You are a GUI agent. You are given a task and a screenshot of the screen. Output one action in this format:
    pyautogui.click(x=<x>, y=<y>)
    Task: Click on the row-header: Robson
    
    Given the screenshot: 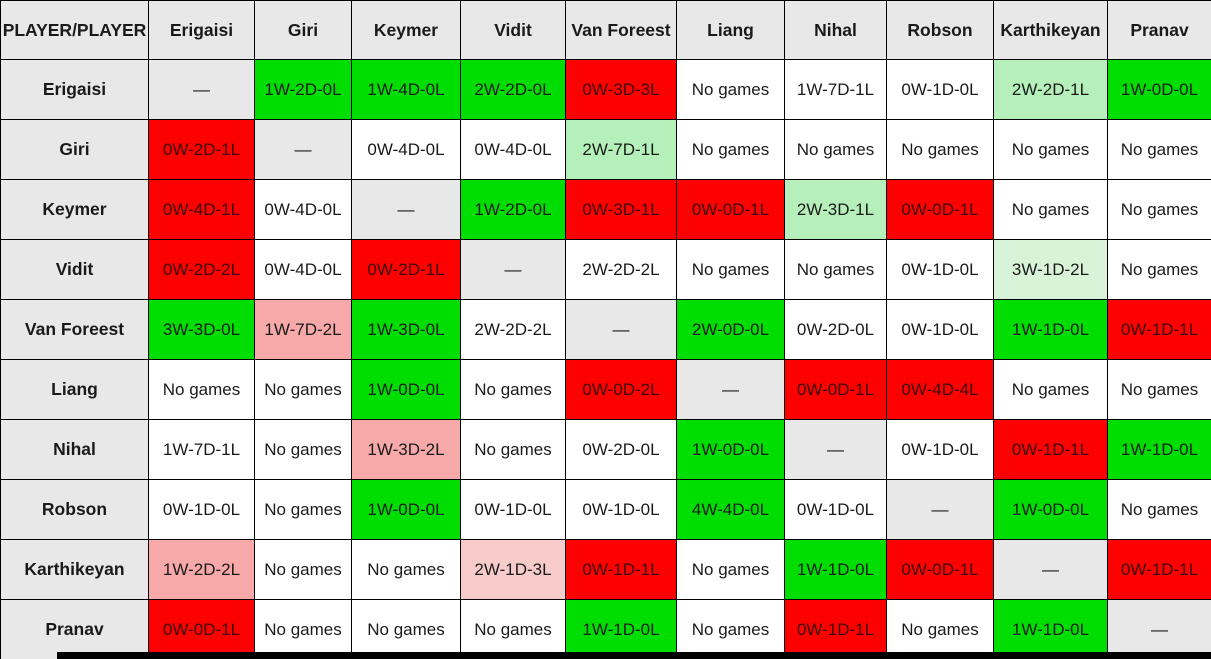 What is the action you would take?
    pyautogui.click(x=74, y=509)
    